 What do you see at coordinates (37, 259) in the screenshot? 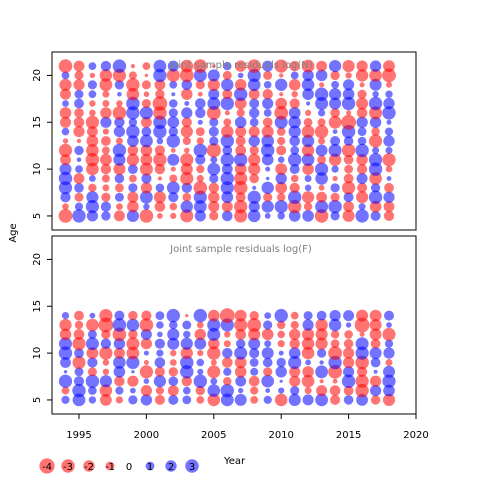
I see `y-tick-label: 20` at bounding box center [37, 259].